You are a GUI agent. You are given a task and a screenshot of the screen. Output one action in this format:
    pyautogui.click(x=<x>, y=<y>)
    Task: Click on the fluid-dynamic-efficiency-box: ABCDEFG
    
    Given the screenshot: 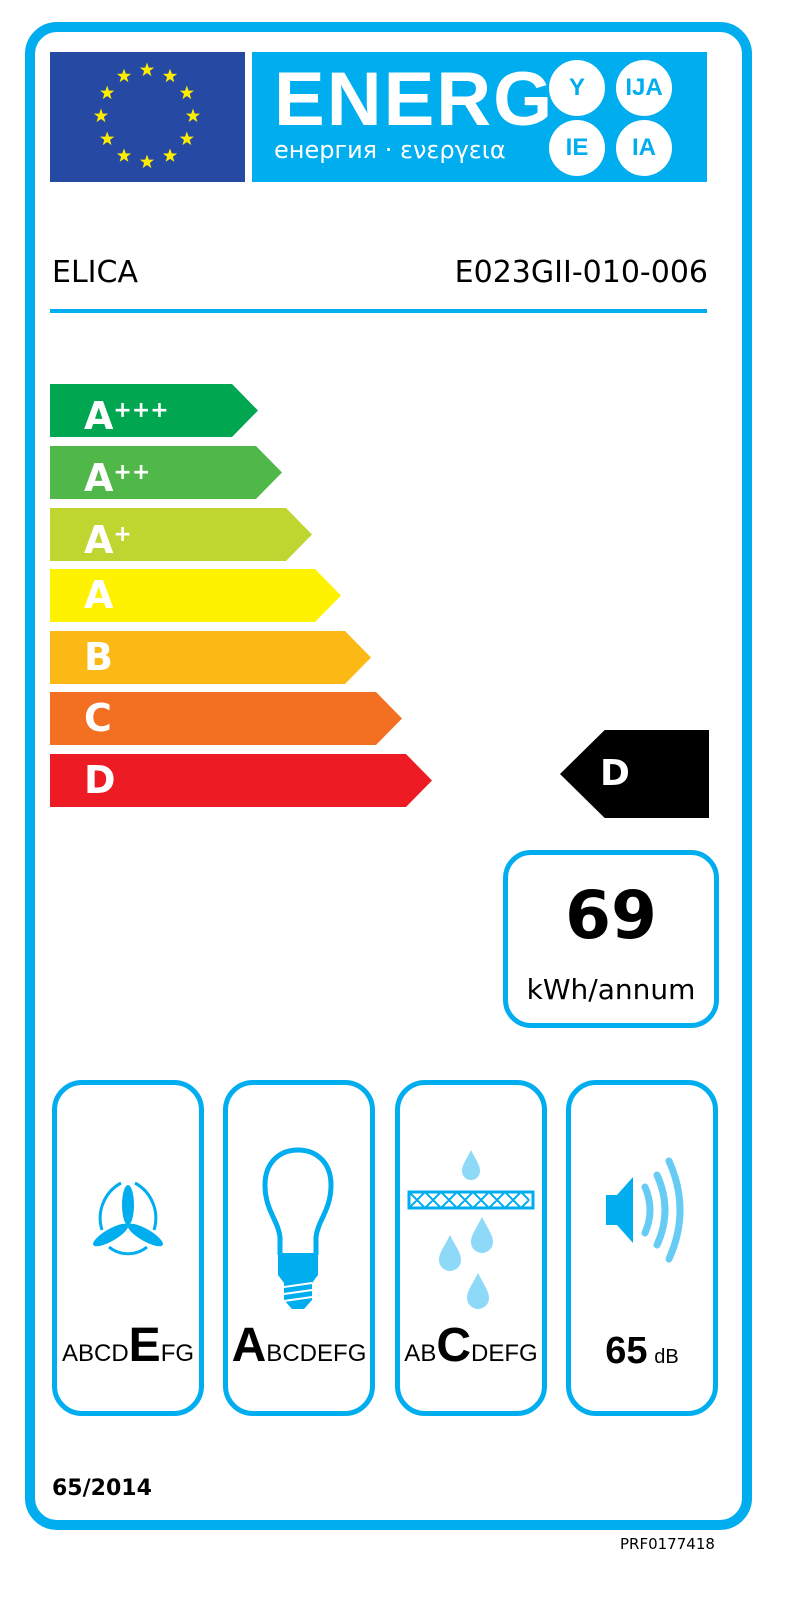 What is the action you would take?
    pyautogui.click(x=128, y=1248)
    